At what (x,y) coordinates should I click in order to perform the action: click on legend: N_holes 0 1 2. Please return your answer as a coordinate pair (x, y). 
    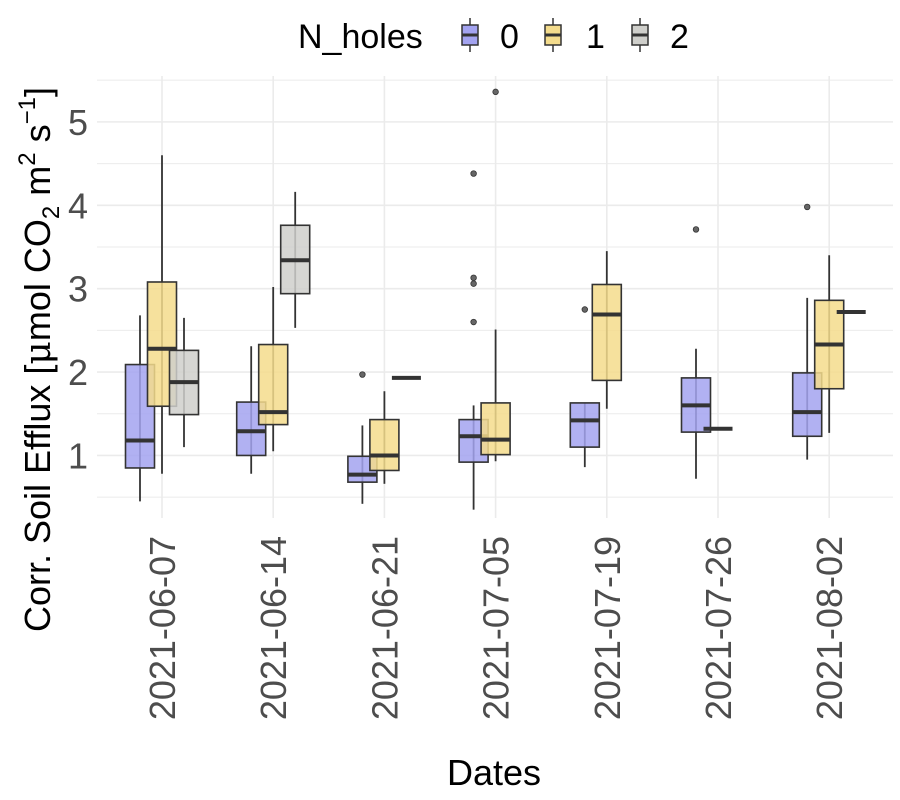
    Looking at the image, I should click on (493, 37).